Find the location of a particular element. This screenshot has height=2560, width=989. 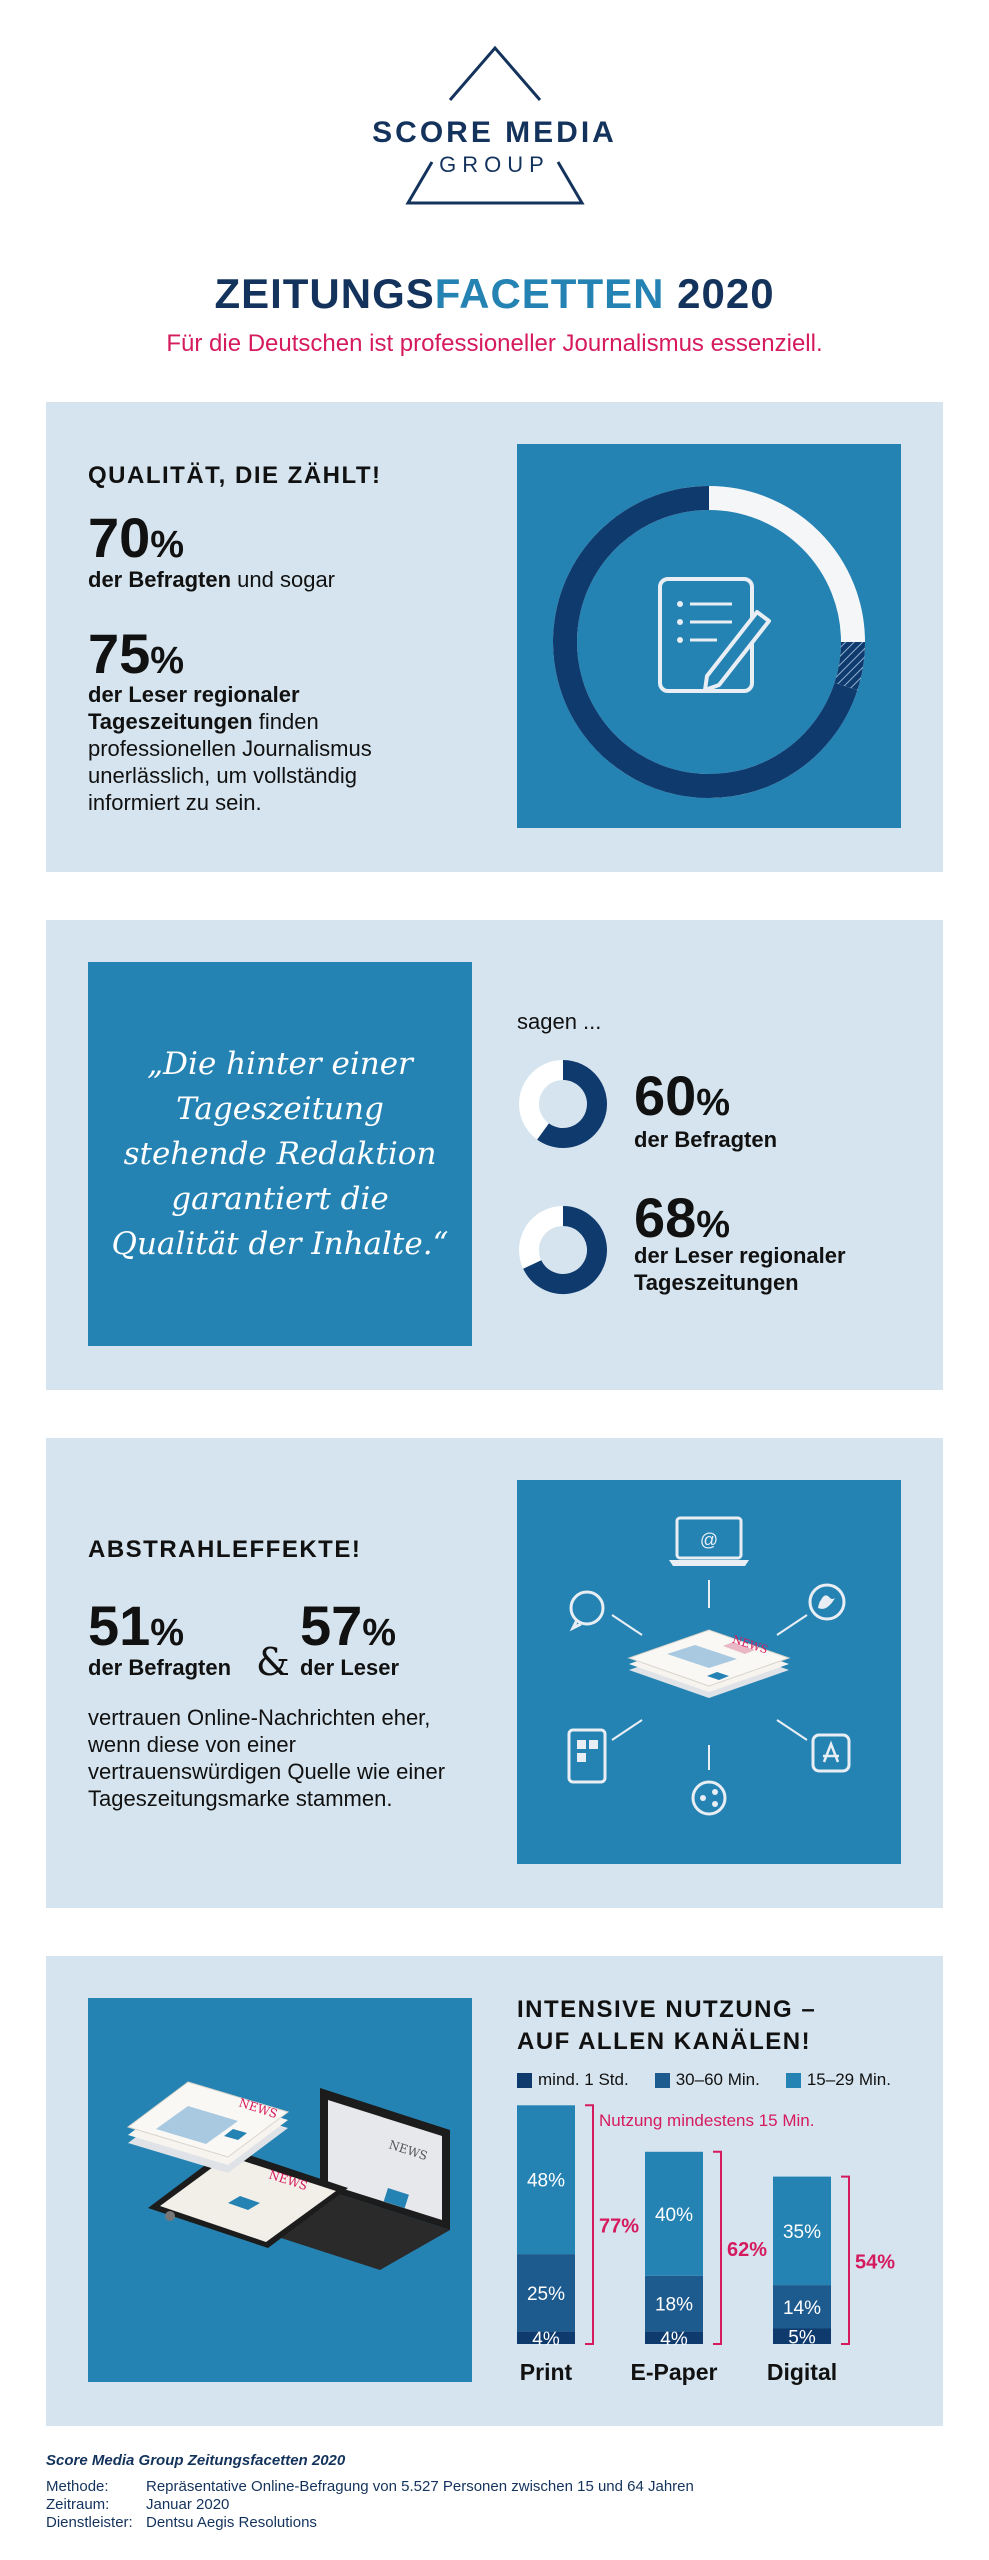

total-label: 54% is located at coordinates (875, 2262).